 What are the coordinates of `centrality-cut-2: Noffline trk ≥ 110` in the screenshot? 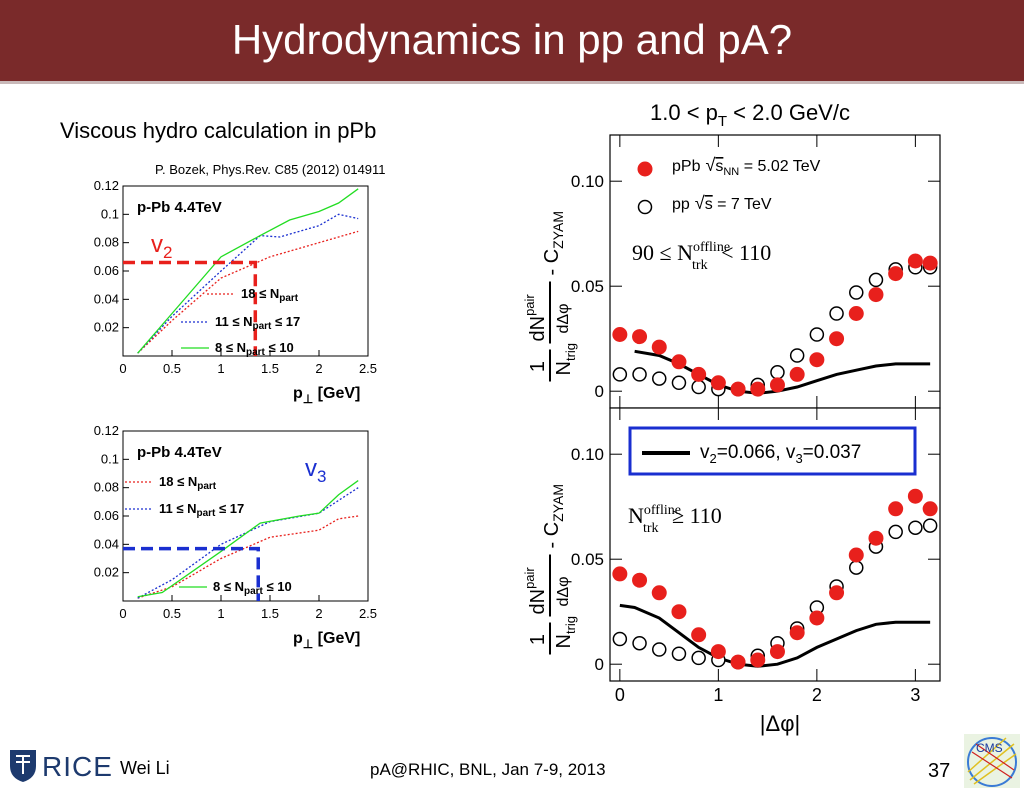 It's located at (675, 519).